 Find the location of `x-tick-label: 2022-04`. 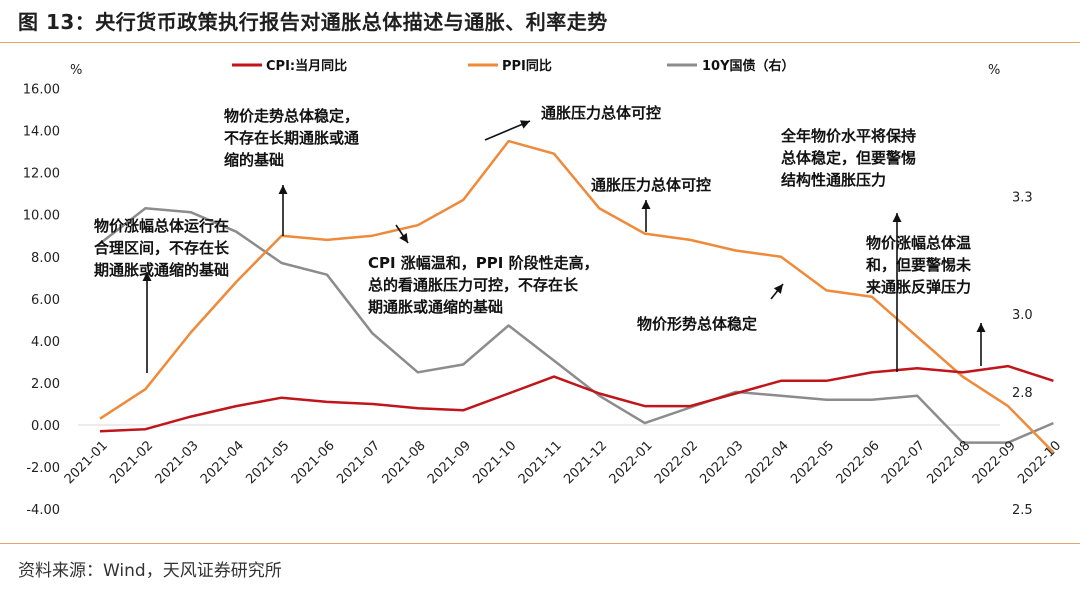

x-tick-label: 2022-04 is located at coordinates (767, 462).